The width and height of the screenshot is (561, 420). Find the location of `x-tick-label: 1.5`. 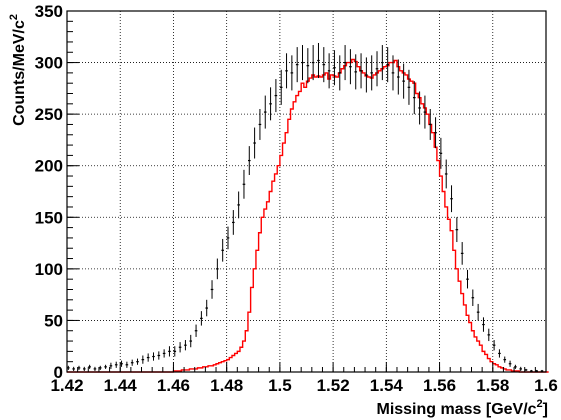

x-tick-label: 1.5 is located at coordinates (280, 385).